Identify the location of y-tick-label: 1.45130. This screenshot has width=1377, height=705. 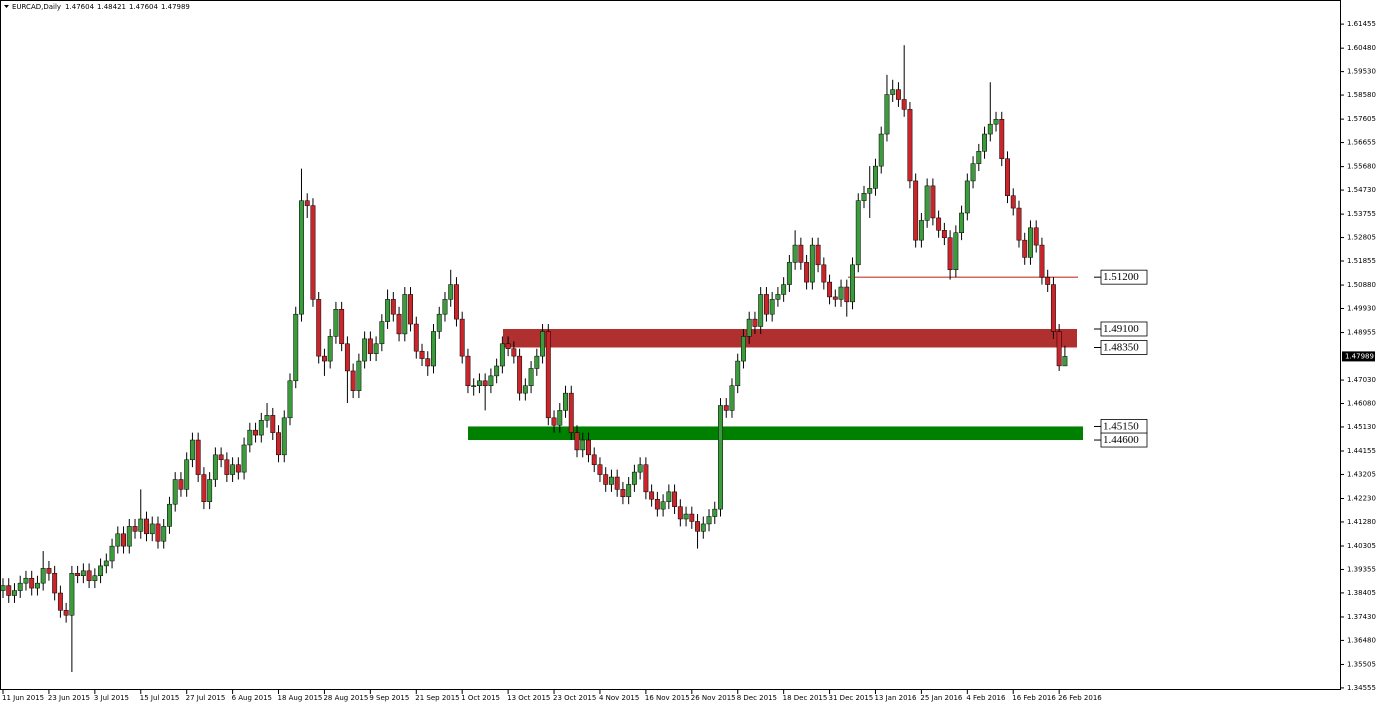
(1361, 427).